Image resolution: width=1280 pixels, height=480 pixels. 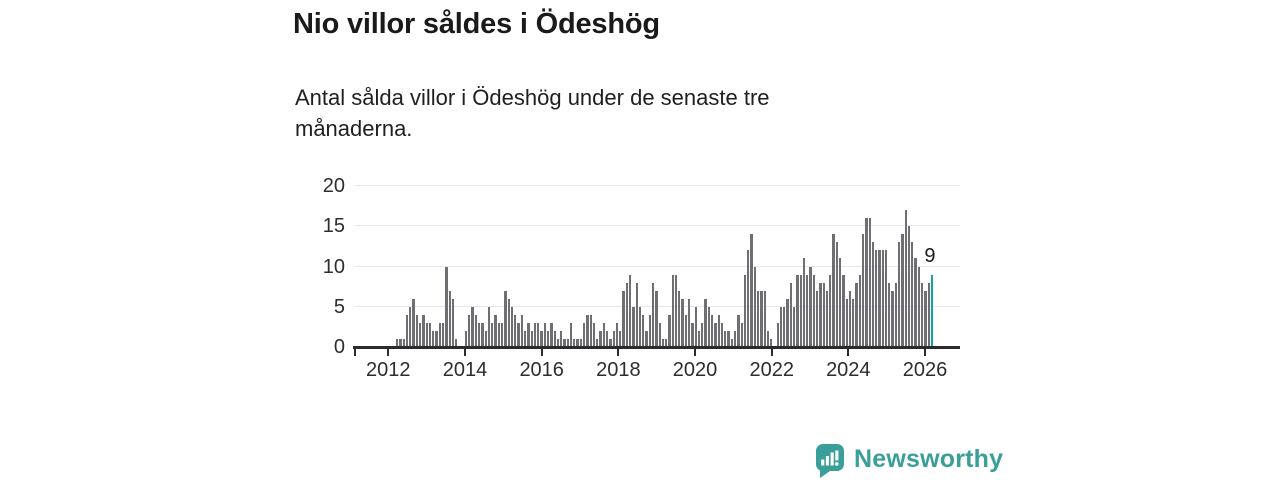 What do you see at coordinates (355, 352) in the screenshot?
I see `axis-end-tick` at bounding box center [355, 352].